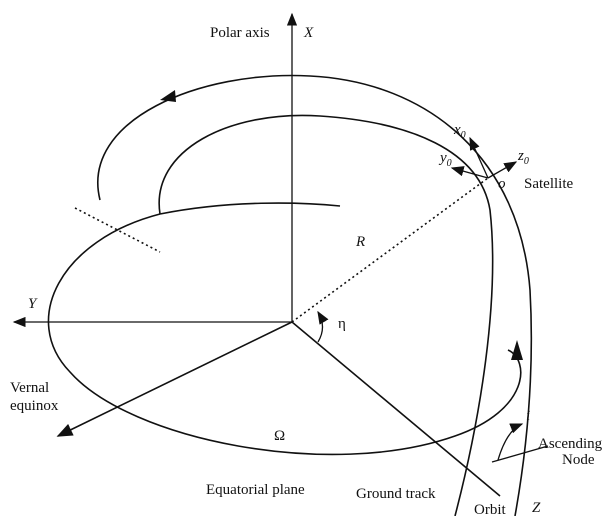 The height and width of the screenshot is (516, 612). Describe the element at coordinates (490, 509) in the screenshot. I see `orbit-label: Orbit` at that location.